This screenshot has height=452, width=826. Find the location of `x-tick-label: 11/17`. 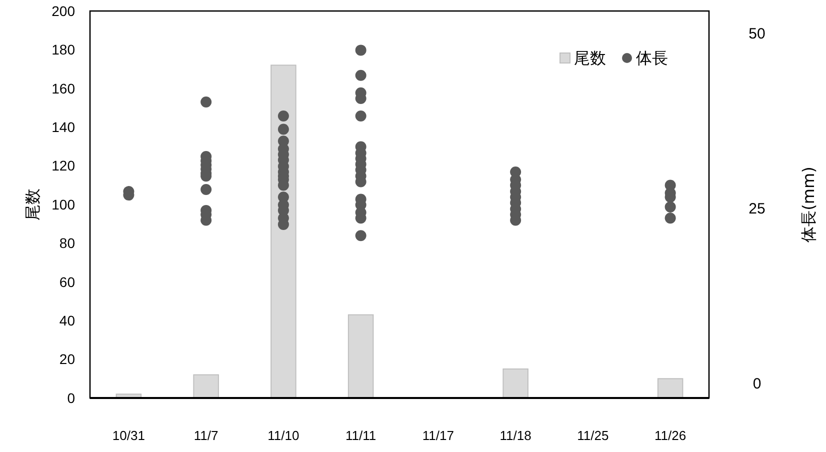

x-tick-label: 11/17 is located at coordinates (438, 435).